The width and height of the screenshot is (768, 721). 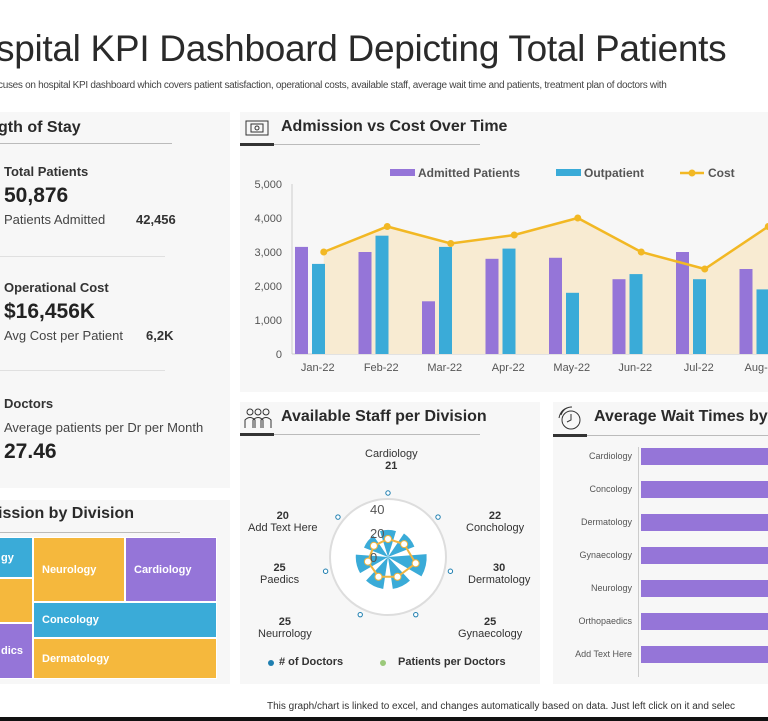 I want to click on x-tick-label: Jan-22, so click(x=318, y=368).